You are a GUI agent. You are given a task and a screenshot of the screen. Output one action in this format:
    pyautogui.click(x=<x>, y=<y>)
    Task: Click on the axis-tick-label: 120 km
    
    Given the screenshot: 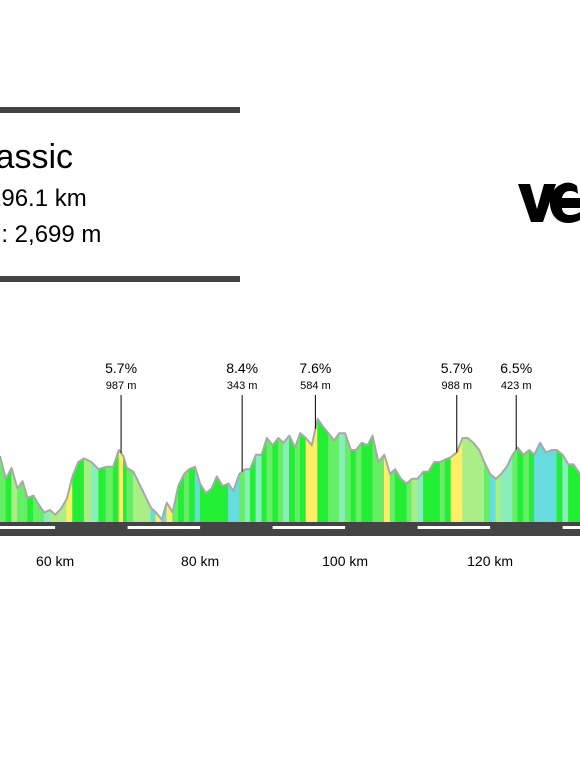 What is the action you would take?
    pyautogui.click(x=490, y=561)
    